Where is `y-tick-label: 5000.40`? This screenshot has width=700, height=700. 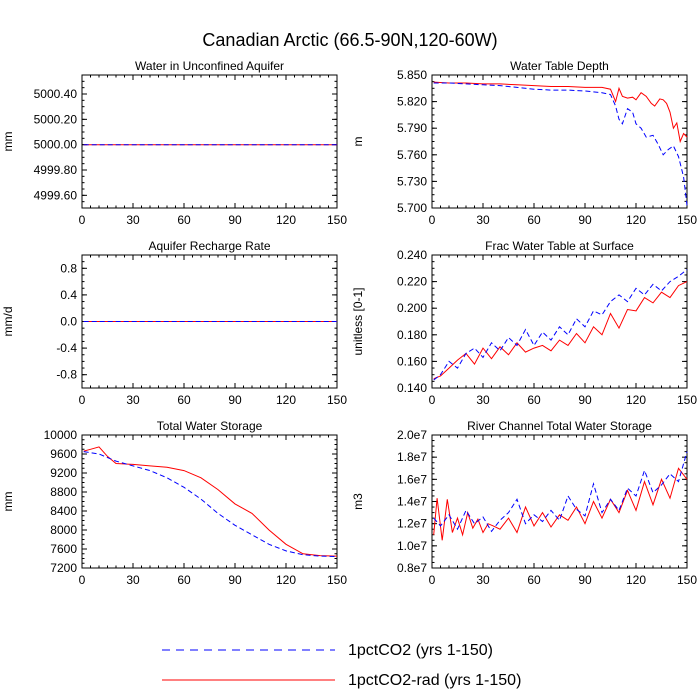 y-tick-label: 5000.40 is located at coordinates (56, 94).